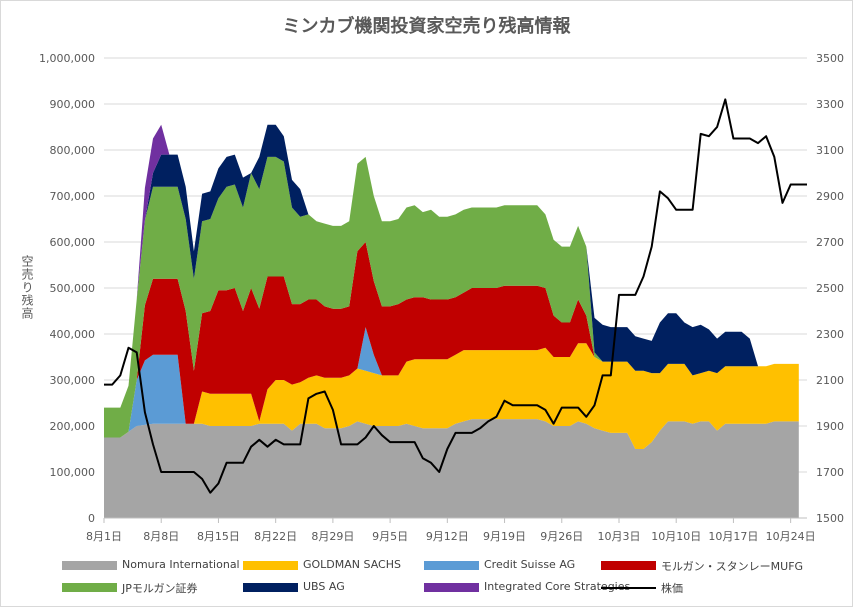 This screenshot has width=853, height=607. What do you see at coordinates (73, 150) in the screenshot?
I see `y-tick-label: 800,000` at bounding box center [73, 150].